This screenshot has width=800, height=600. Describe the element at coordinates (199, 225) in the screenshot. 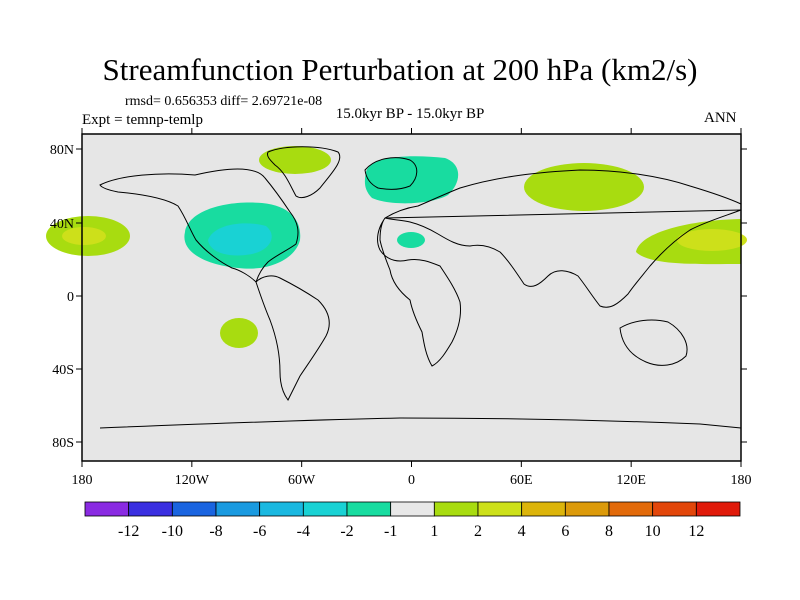

I see `coast-north-america` at that location.